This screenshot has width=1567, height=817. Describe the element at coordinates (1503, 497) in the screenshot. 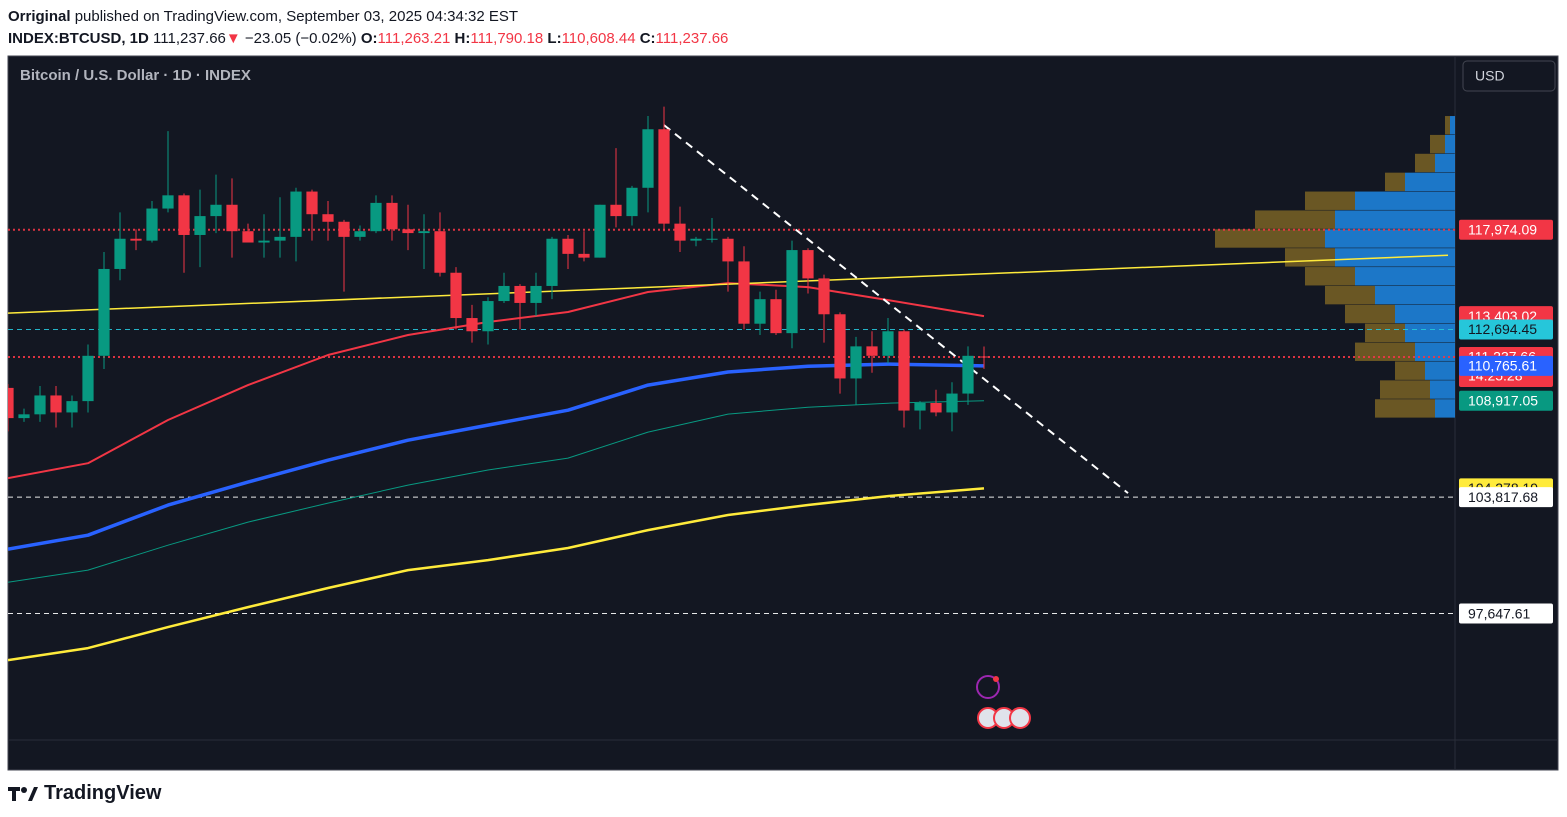

I see `price-badge-label: 103,817.68` at that location.